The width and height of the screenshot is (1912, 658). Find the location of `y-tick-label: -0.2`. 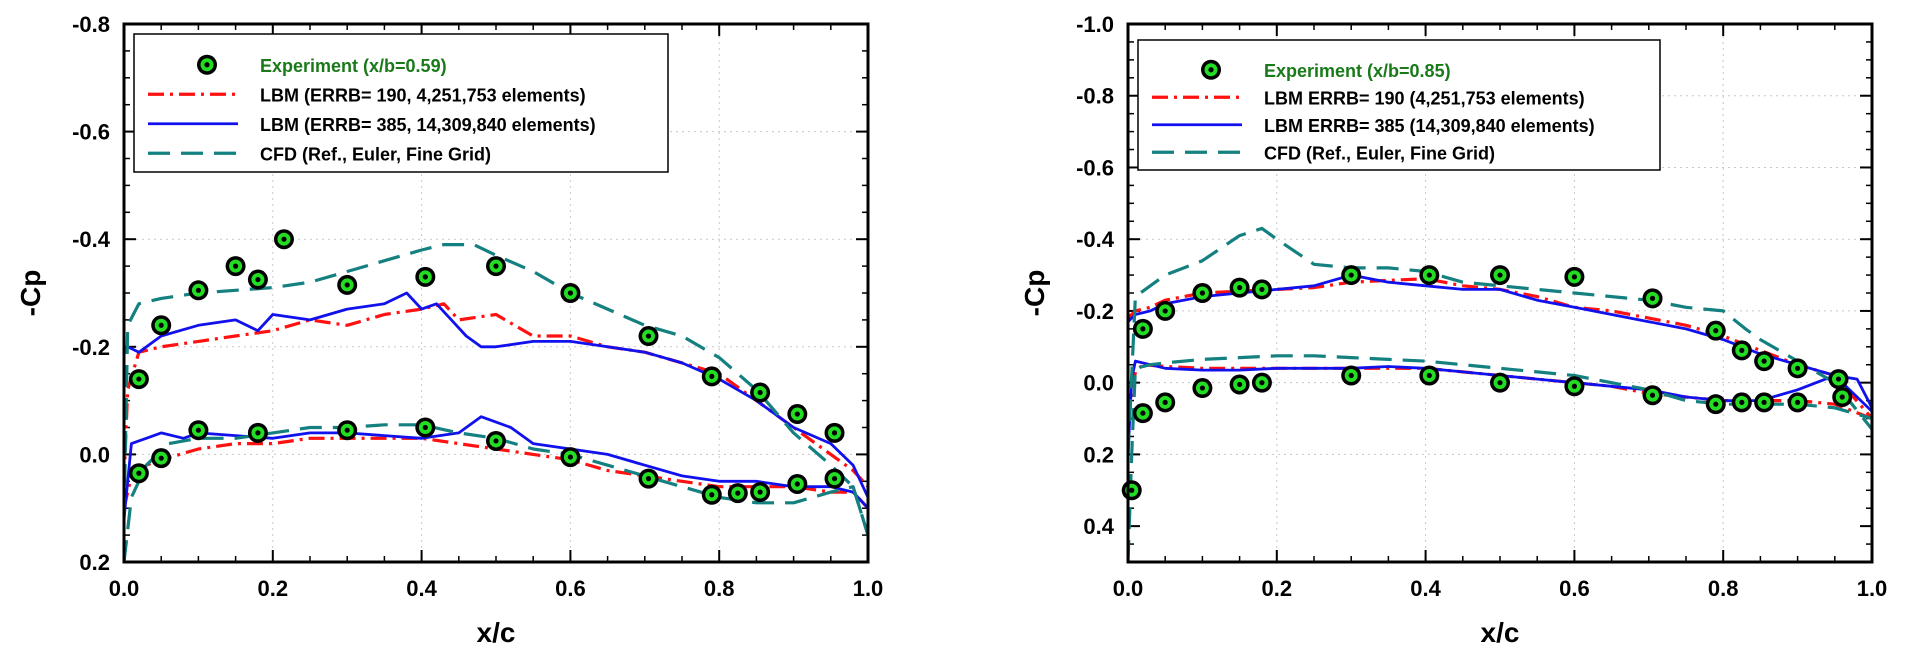

y-tick-label: -0.2 is located at coordinates (91, 347).